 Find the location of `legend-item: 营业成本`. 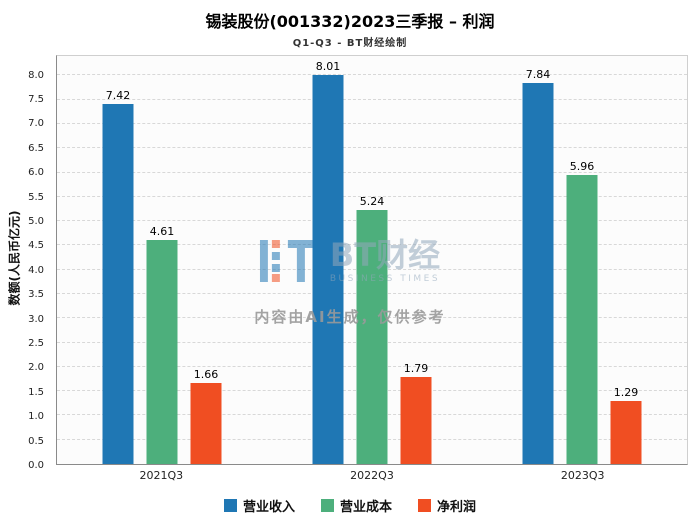

legend-item: 营业成本 is located at coordinates (356, 505).